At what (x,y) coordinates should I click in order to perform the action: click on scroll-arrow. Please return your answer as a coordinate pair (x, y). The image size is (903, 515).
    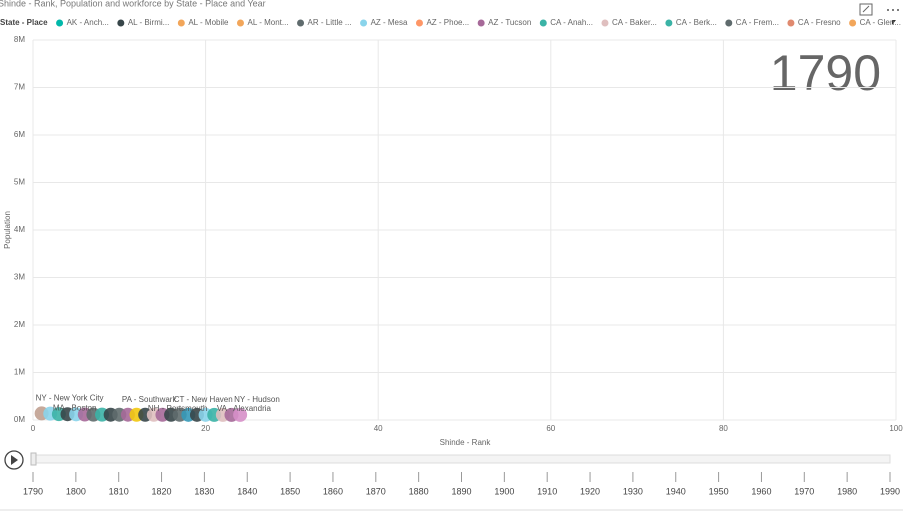
    Looking at the image, I should click on (894, 22).